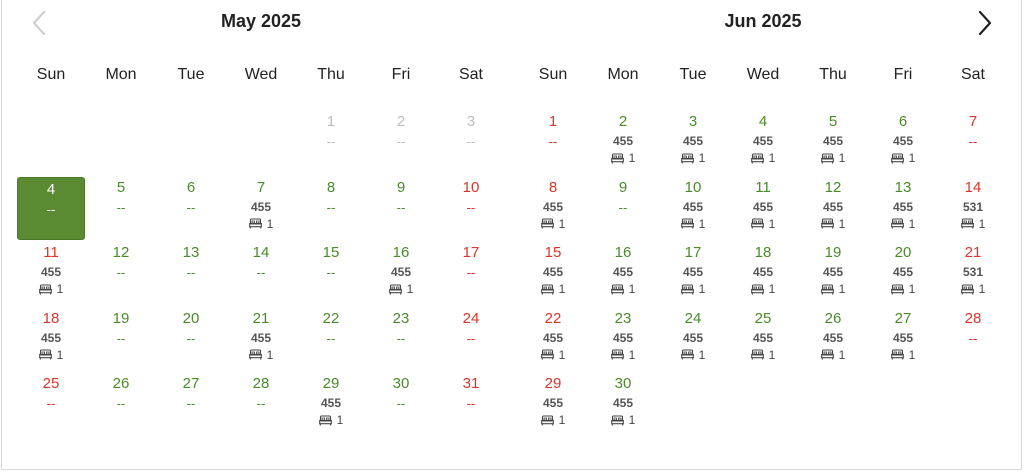 The width and height of the screenshot is (1024, 475). I want to click on day-cell: 21 531 1, so click(973, 274).